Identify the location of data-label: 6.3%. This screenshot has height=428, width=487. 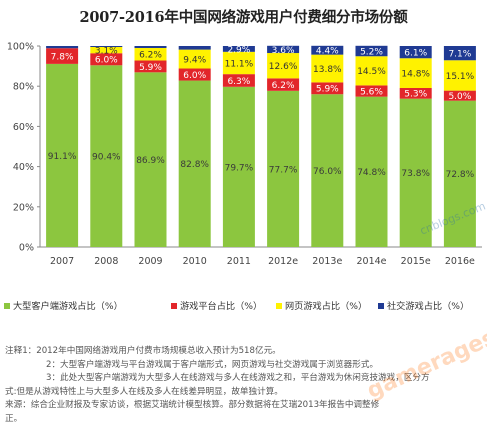
(238, 82).